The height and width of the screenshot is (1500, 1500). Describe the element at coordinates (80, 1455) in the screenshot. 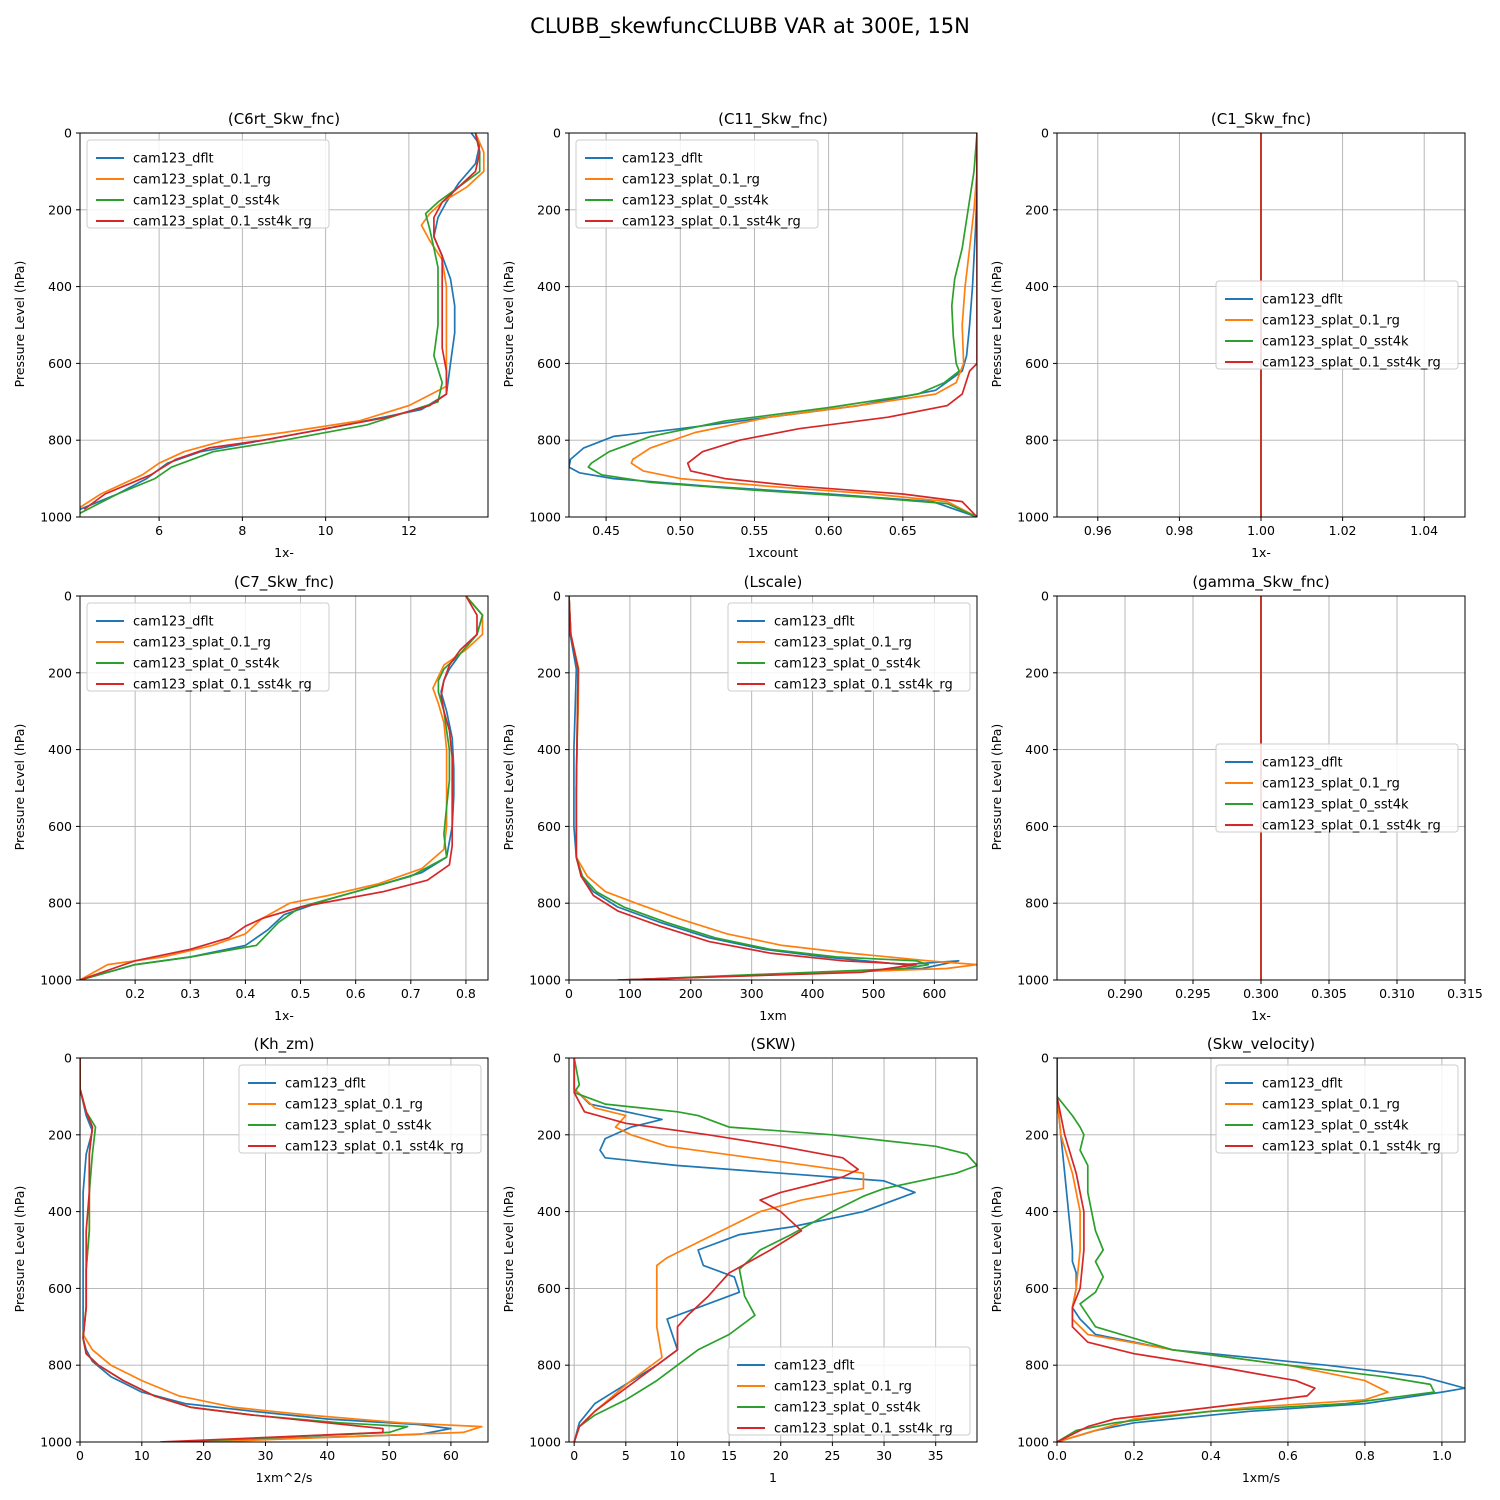

I see `x-tick-label: 0` at that location.